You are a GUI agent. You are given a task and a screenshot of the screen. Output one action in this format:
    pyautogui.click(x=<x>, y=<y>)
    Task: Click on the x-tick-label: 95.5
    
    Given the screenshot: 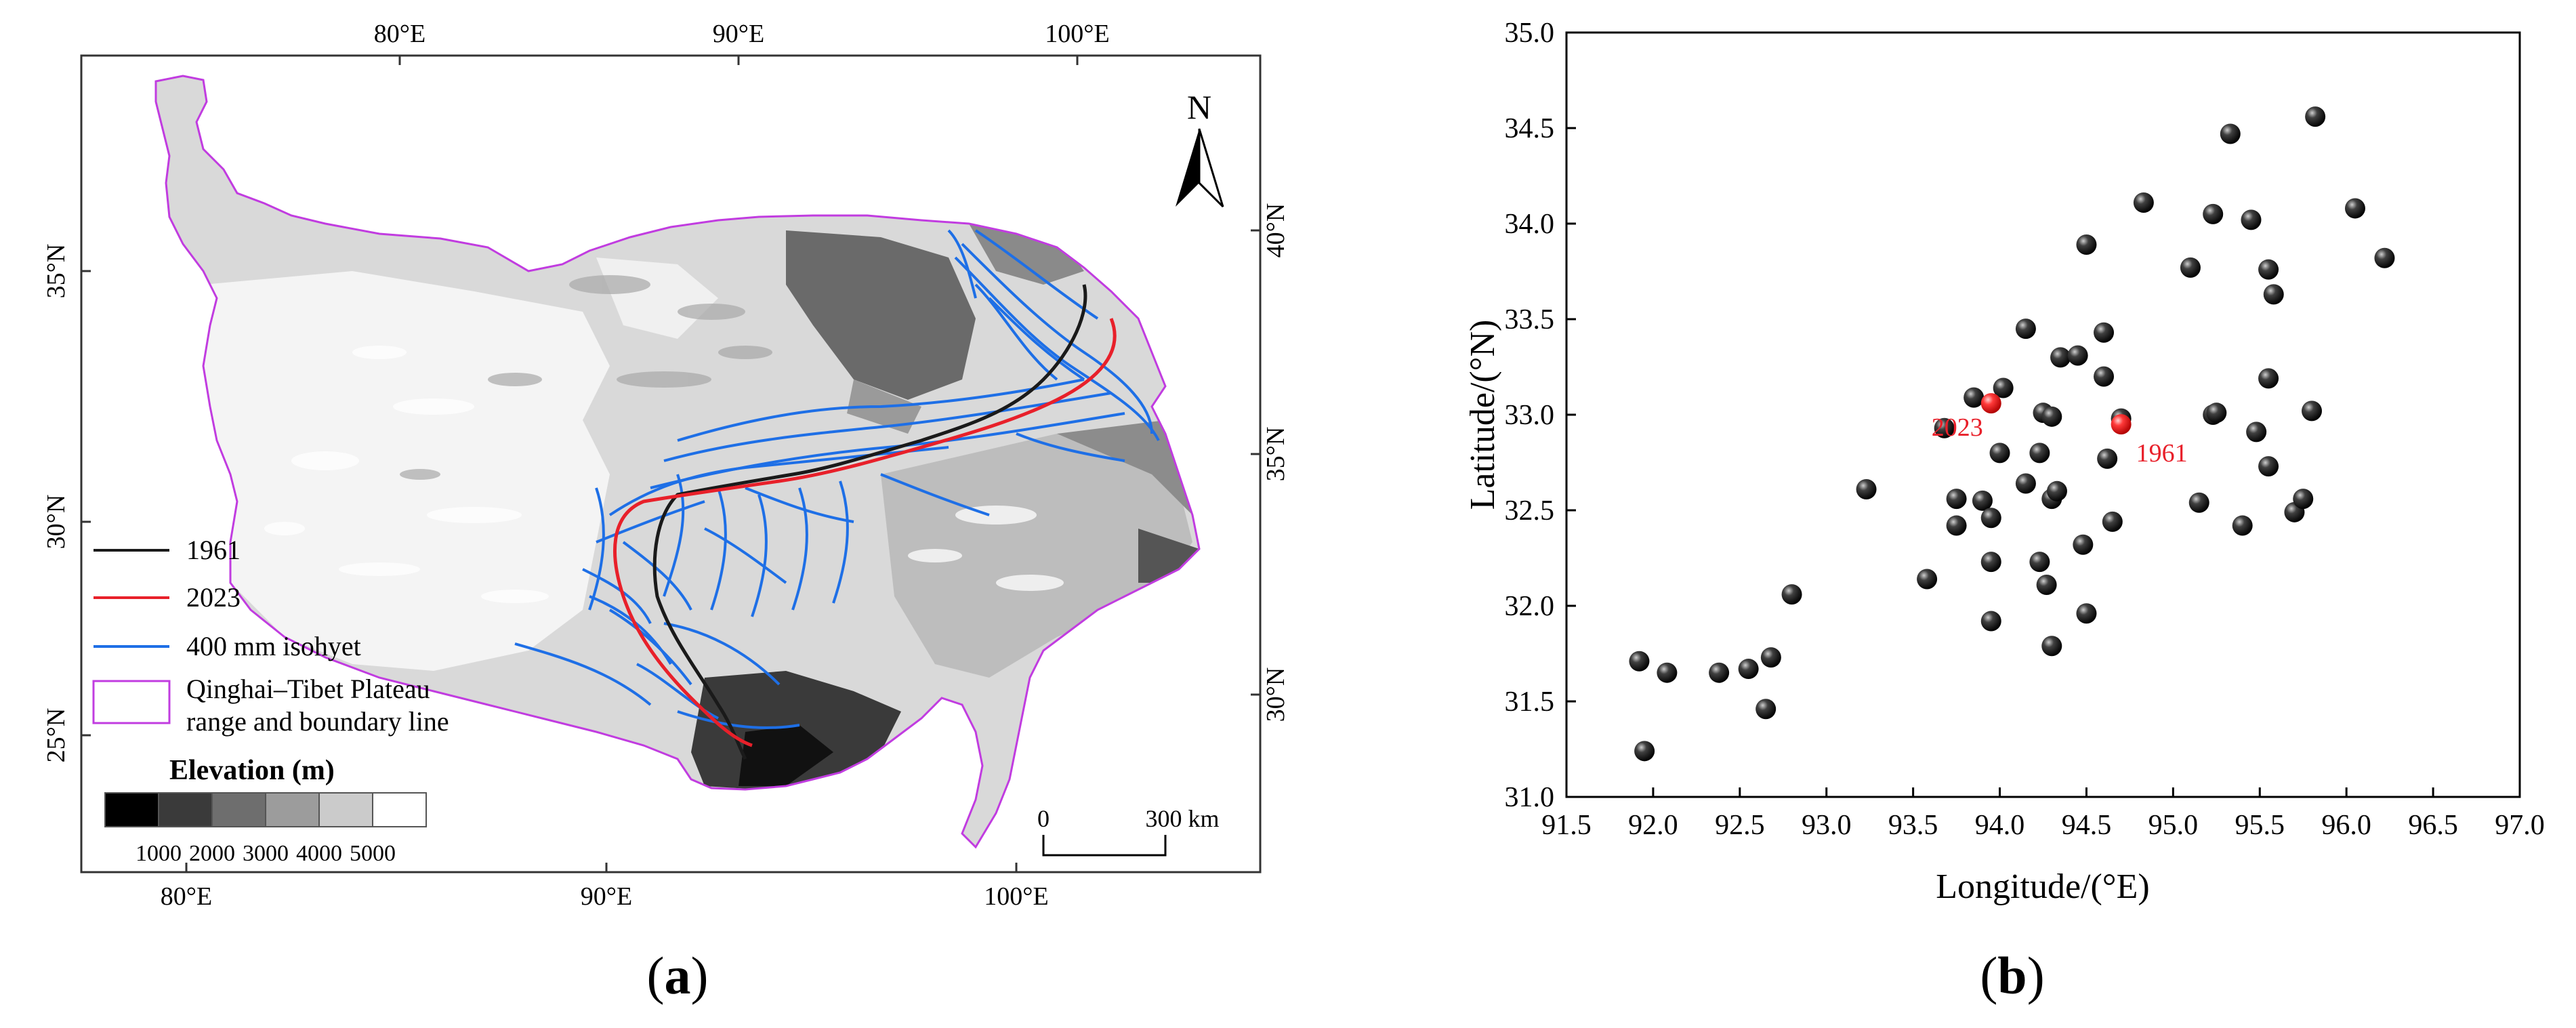 What is the action you would take?
    pyautogui.click(x=2260, y=825)
    